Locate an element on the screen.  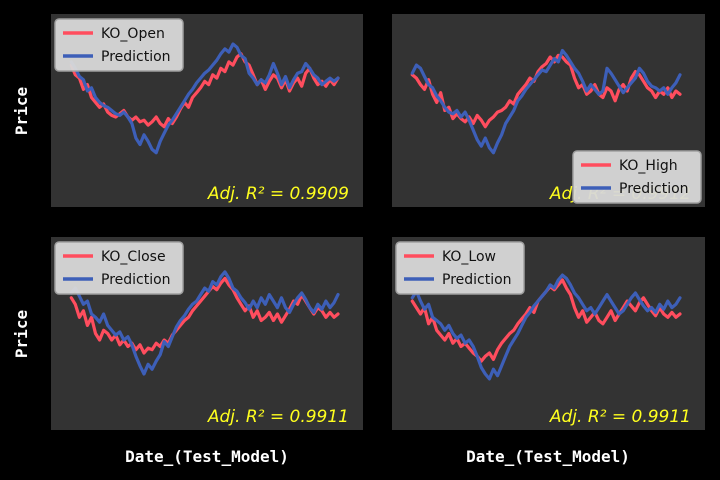
y-axis-label-bottom: Price is located at coordinates (21, 334).